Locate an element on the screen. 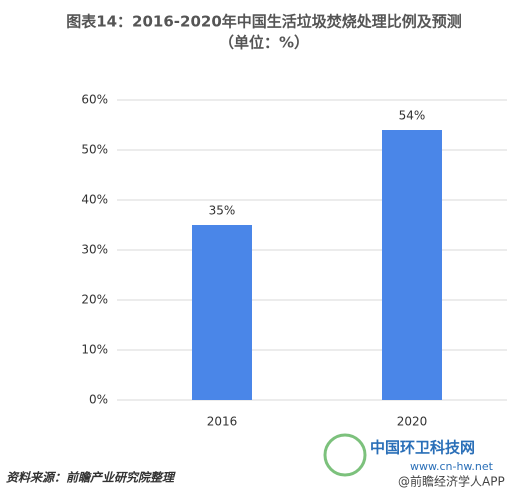 This screenshot has height=500, width=529. y-tick-label: 10% is located at coordinates (94, 350).